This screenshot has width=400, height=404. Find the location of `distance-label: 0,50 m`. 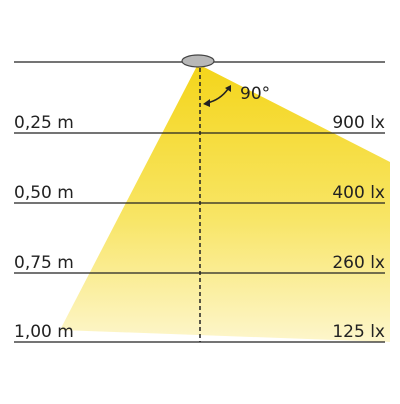

distance-label: 0,50 m is located at coordinates (44, 193).